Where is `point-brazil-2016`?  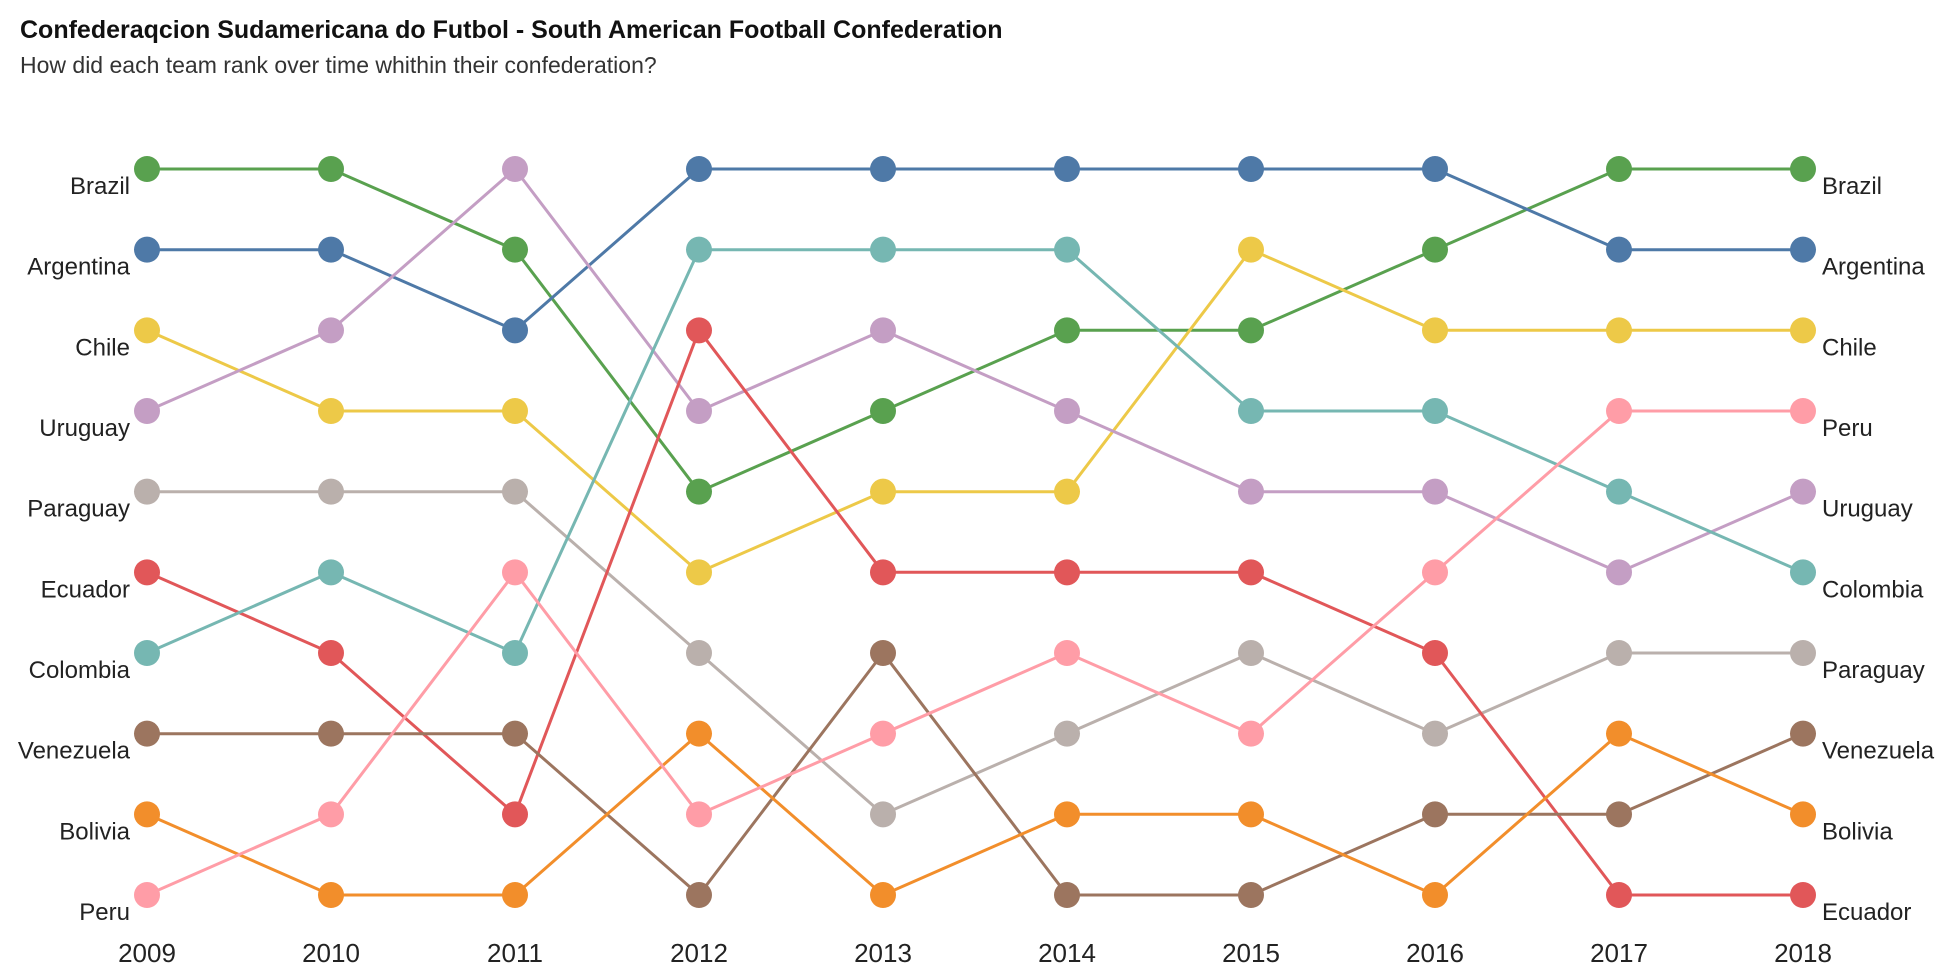
point-brazil-2016 is located at coordinates (1435, 249).